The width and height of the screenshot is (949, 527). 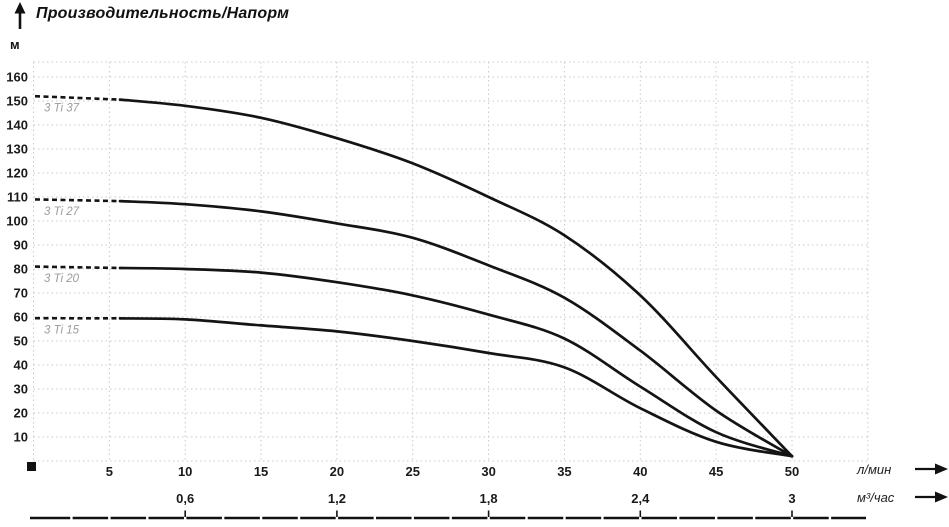 I want to click on svg-text: 140, so click(x=17, y=125).